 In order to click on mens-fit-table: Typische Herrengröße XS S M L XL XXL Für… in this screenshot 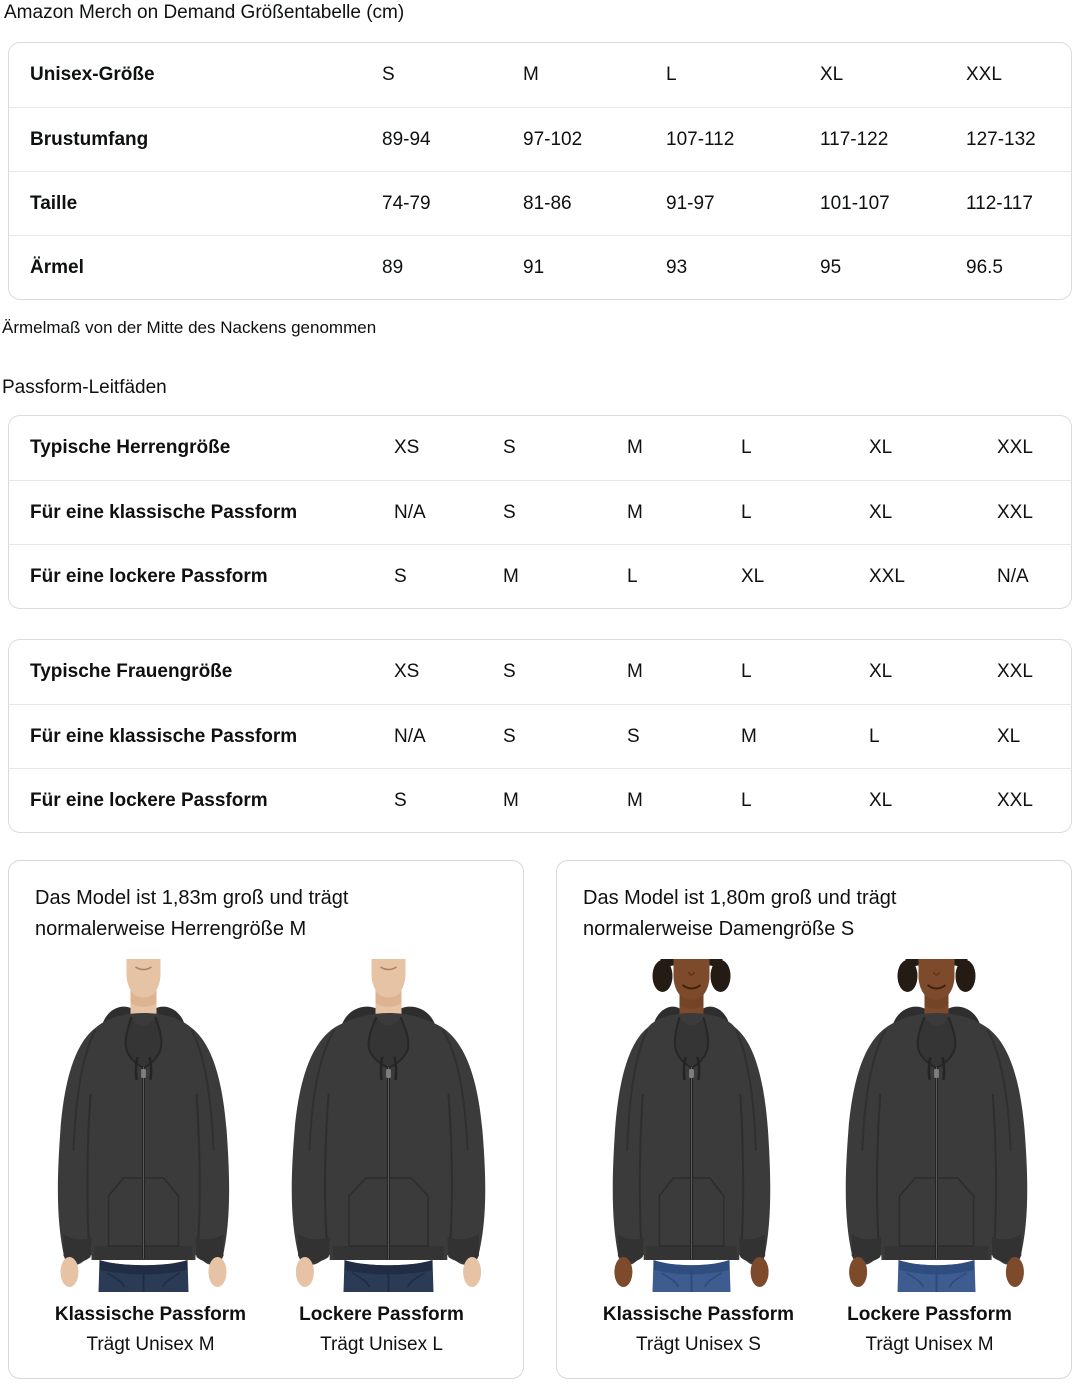, I will do `click(540, 512)`.